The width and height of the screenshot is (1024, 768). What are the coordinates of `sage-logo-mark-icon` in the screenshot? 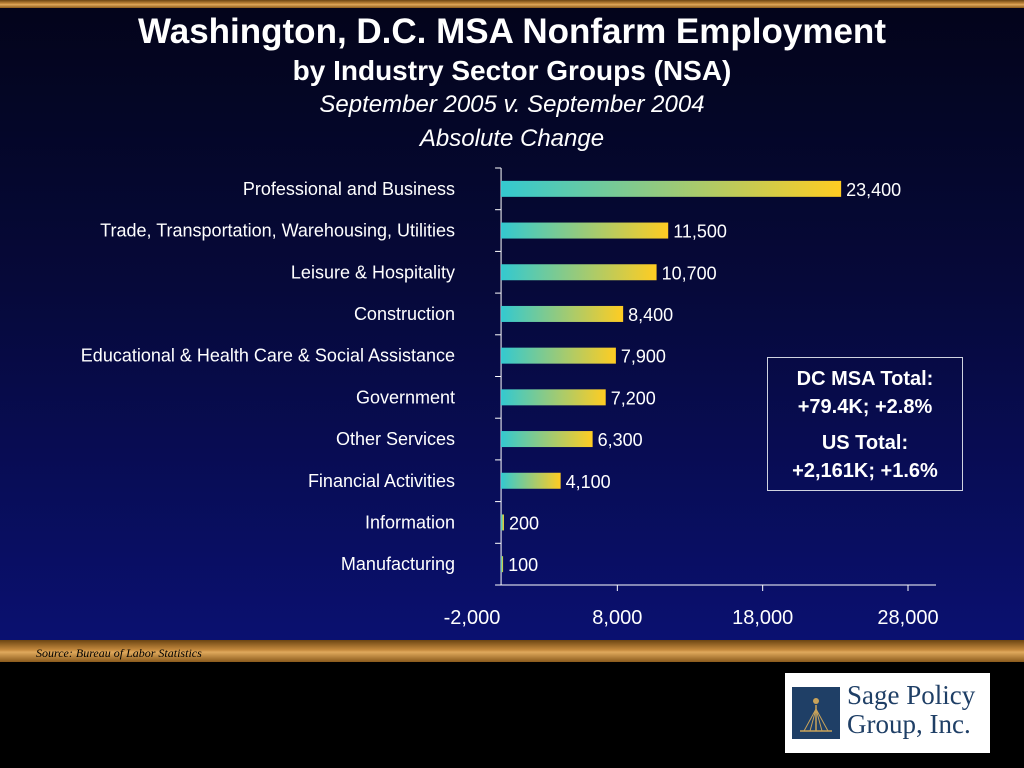 It's located at (816, 713).